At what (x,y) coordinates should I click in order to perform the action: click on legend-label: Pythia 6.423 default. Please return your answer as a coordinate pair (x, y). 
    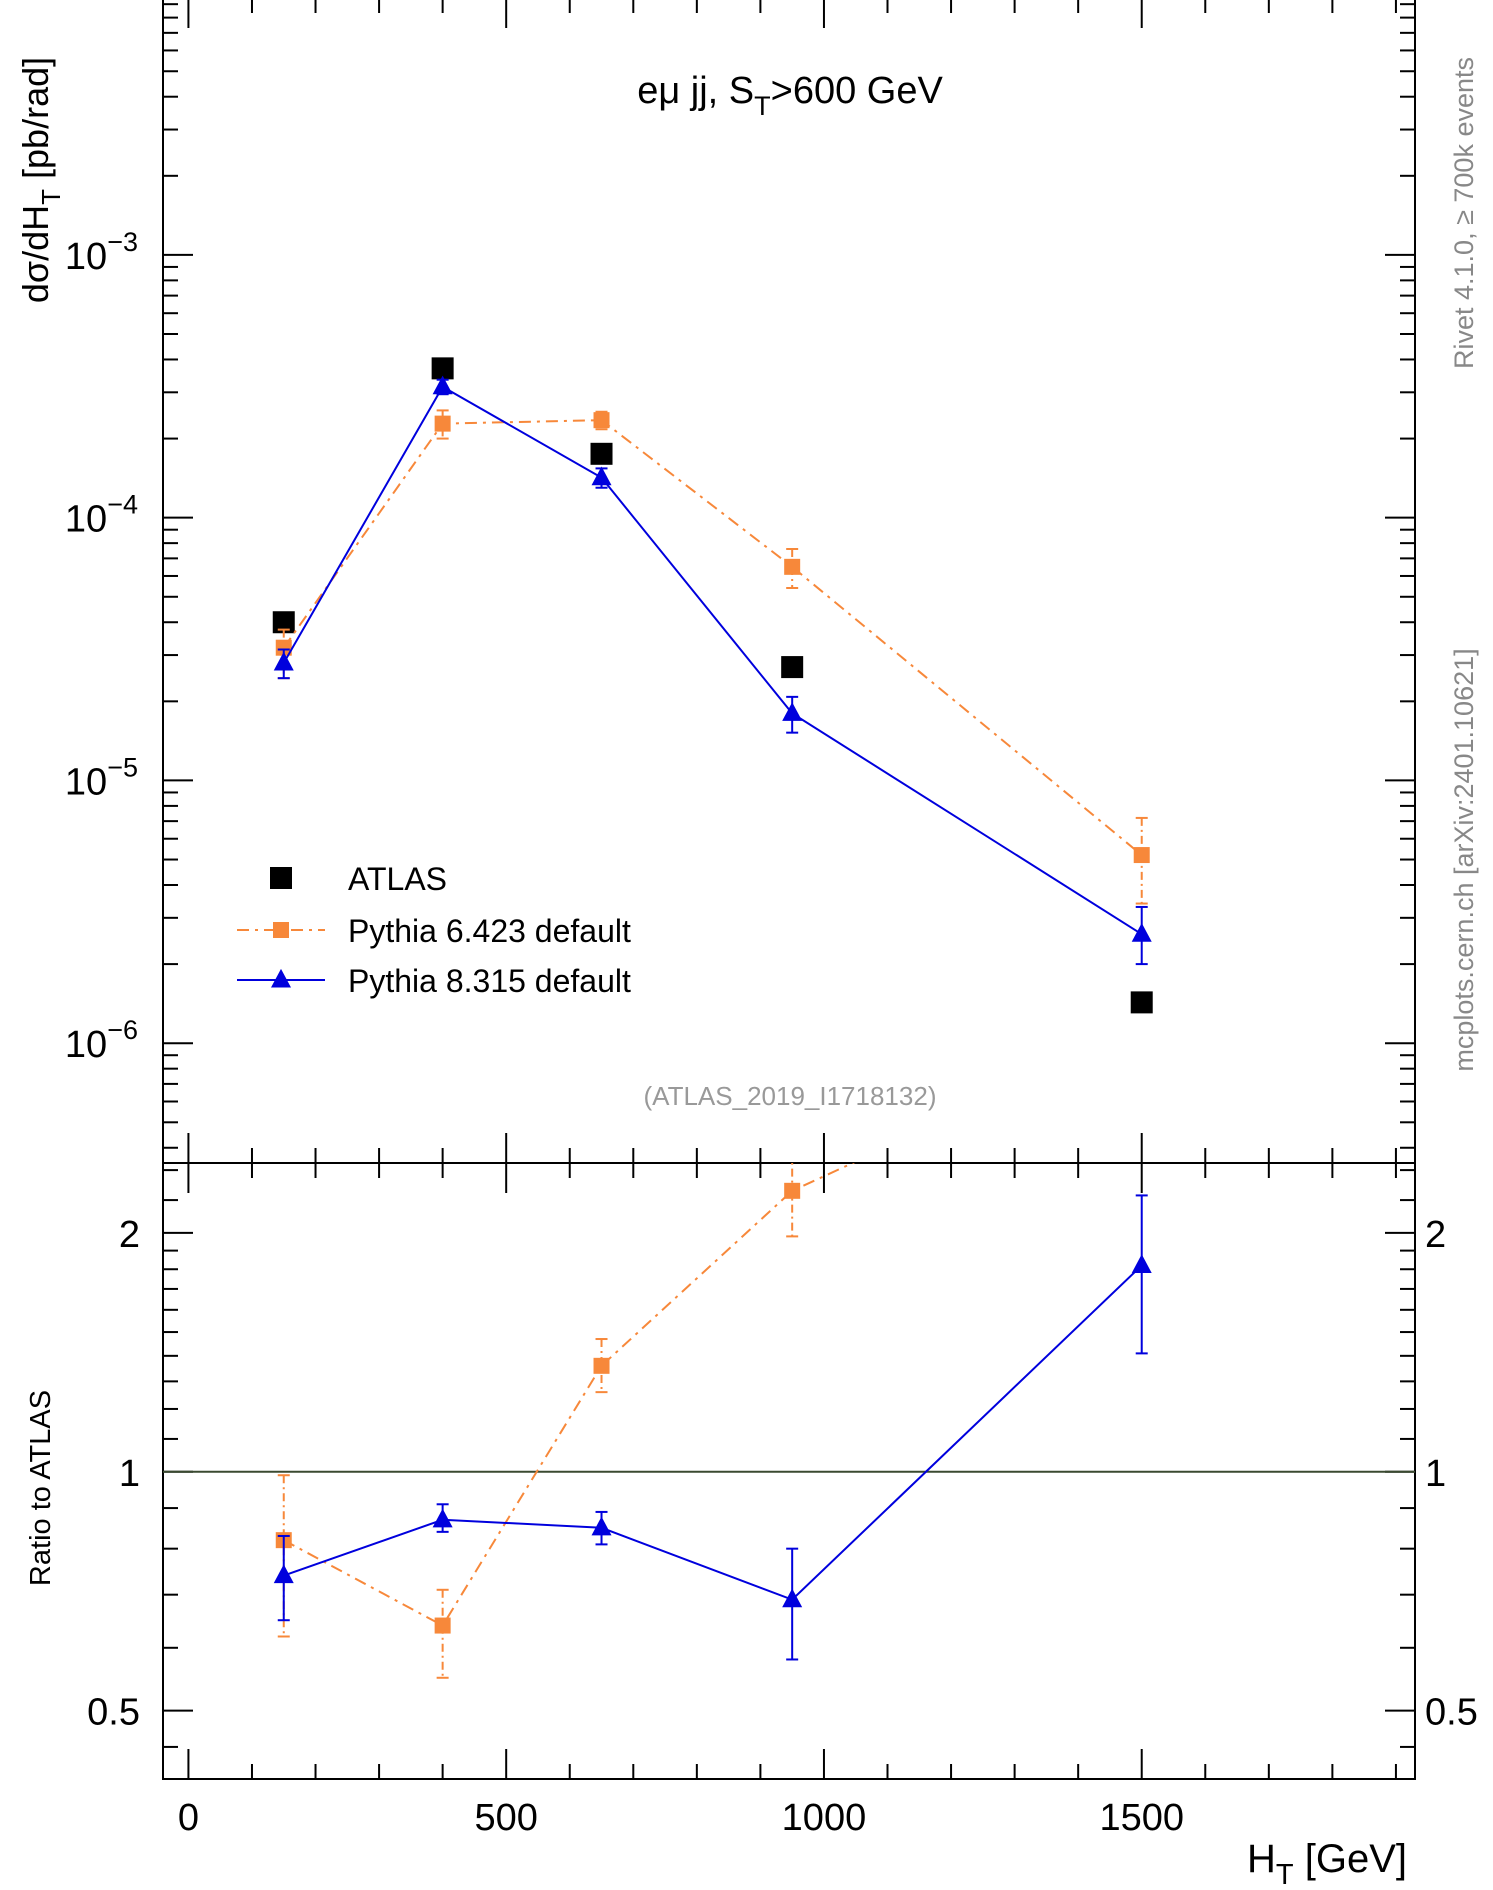
    Looking at the image, I should click on (489, 931).